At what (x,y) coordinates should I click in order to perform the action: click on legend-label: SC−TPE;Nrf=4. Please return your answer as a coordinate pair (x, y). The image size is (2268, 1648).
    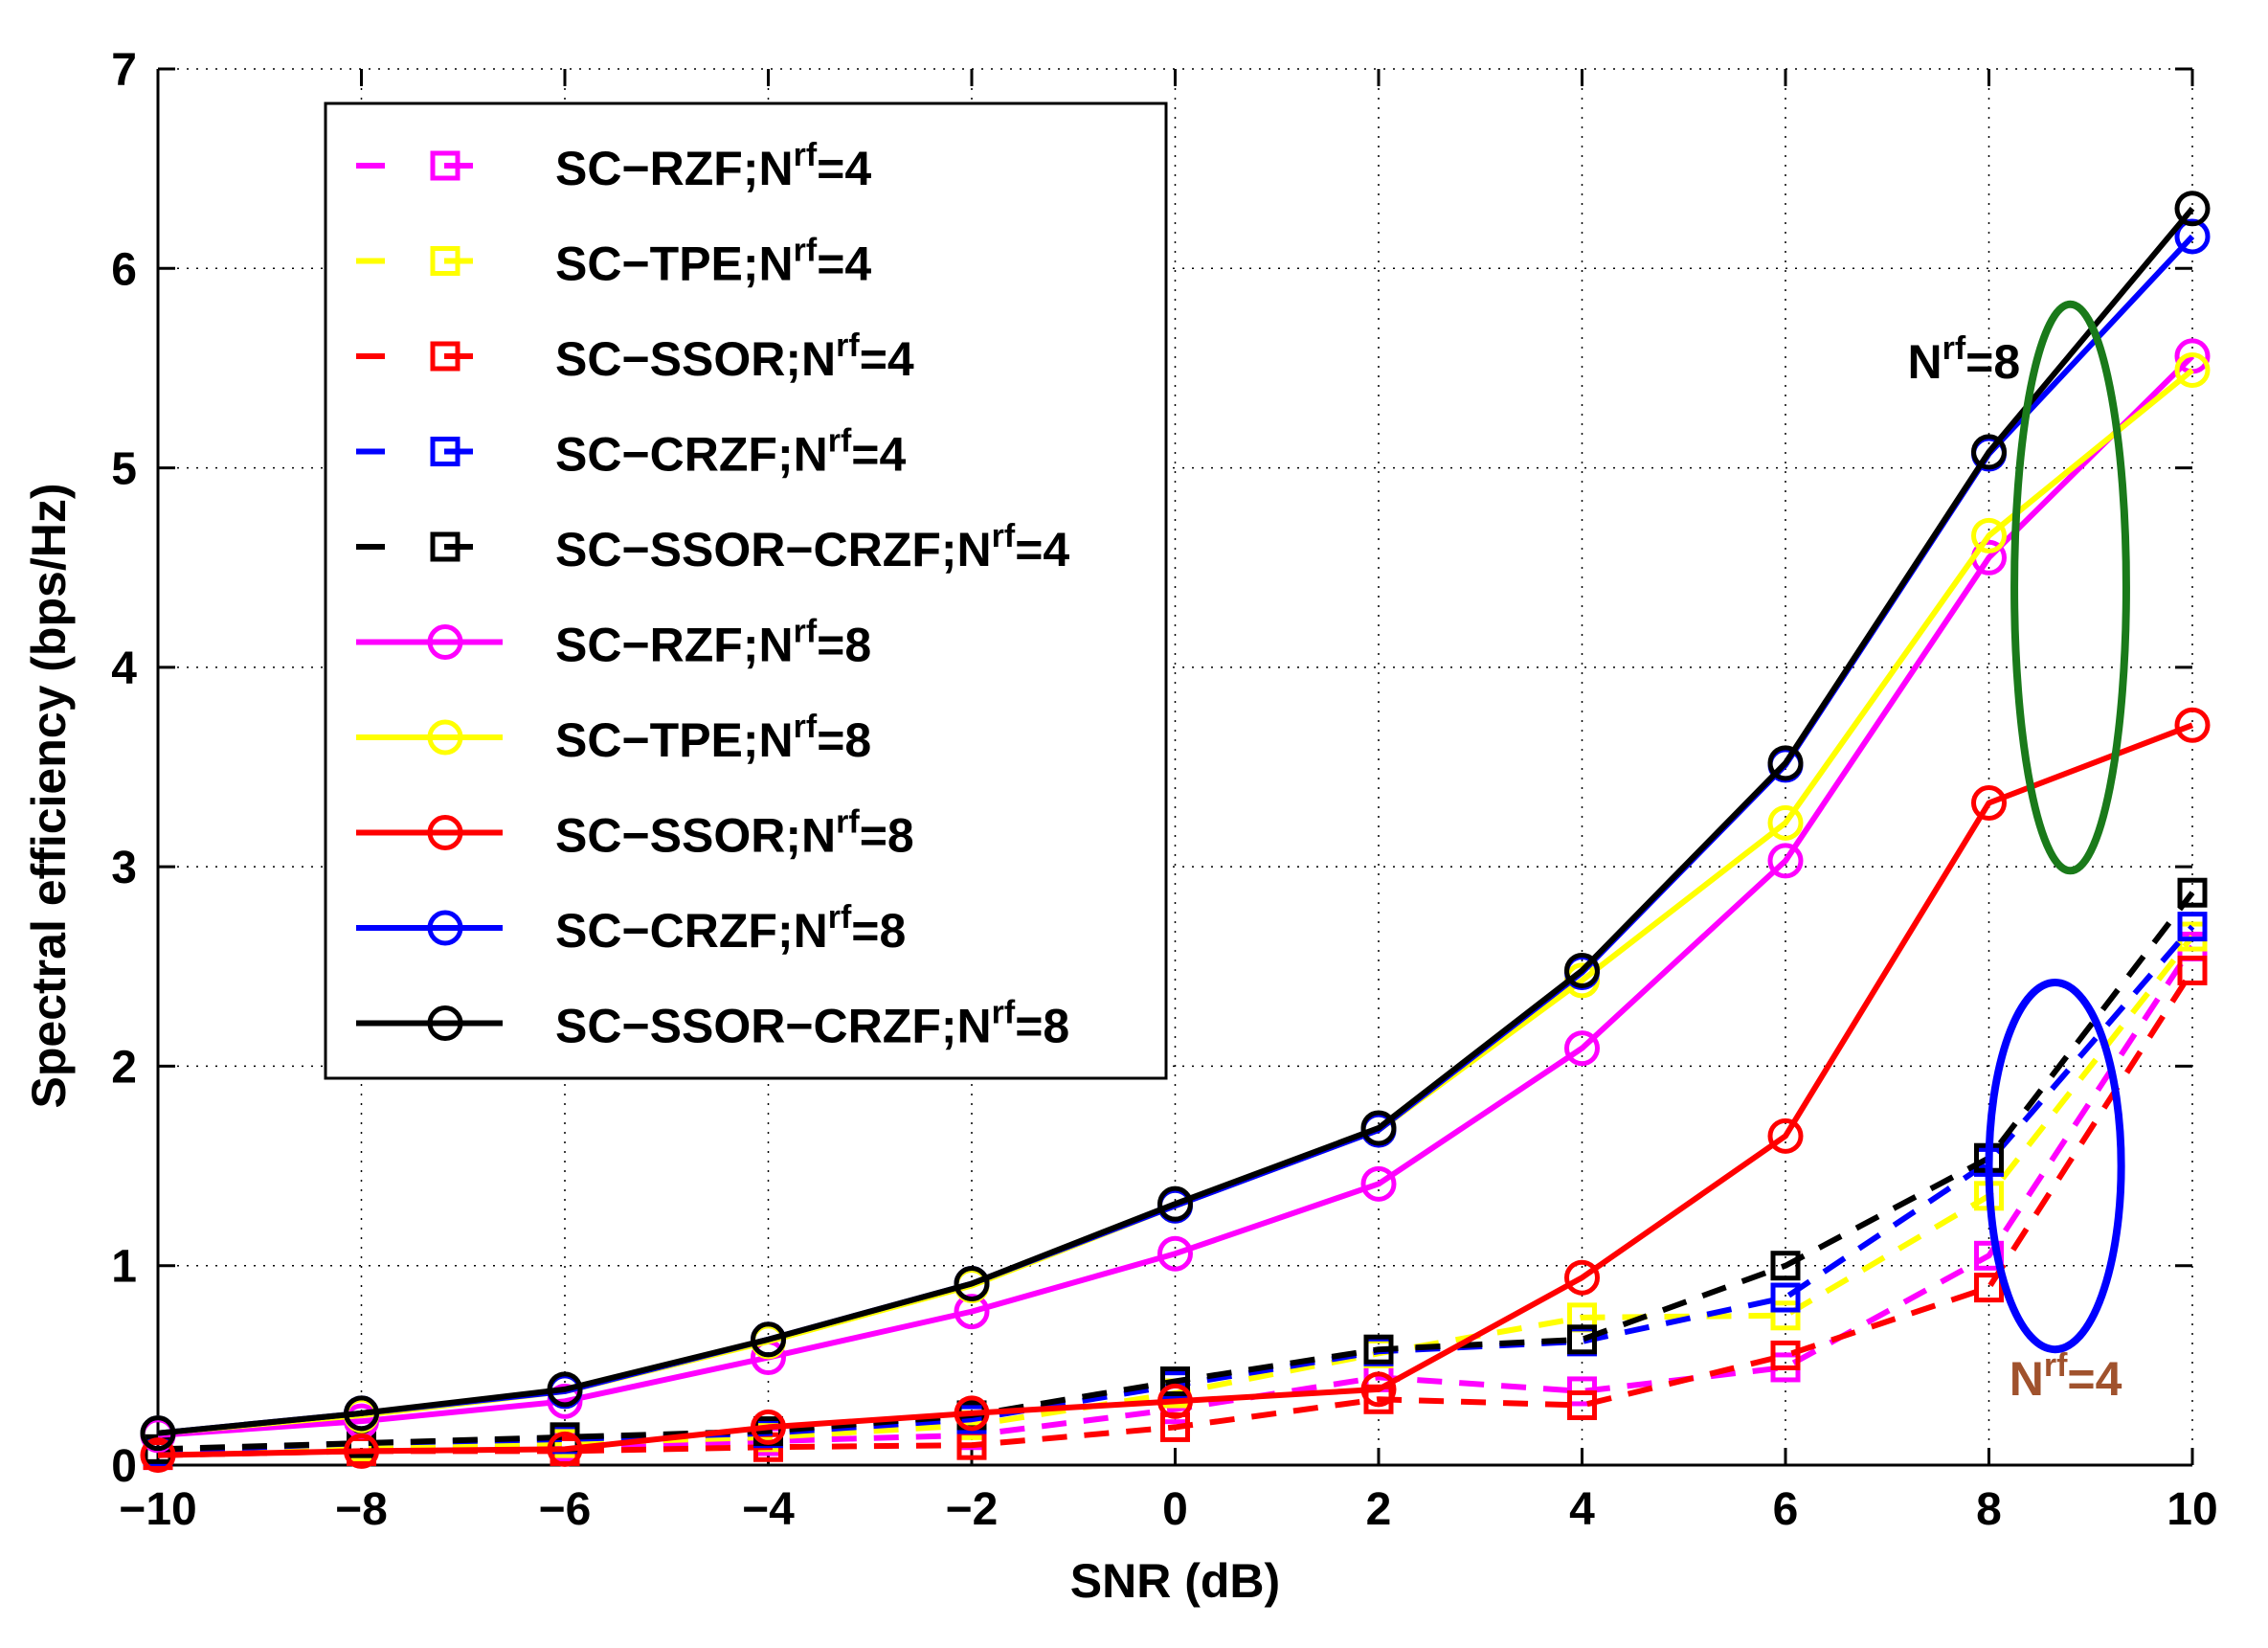
    Looking at the image, I should click on (713, 262).